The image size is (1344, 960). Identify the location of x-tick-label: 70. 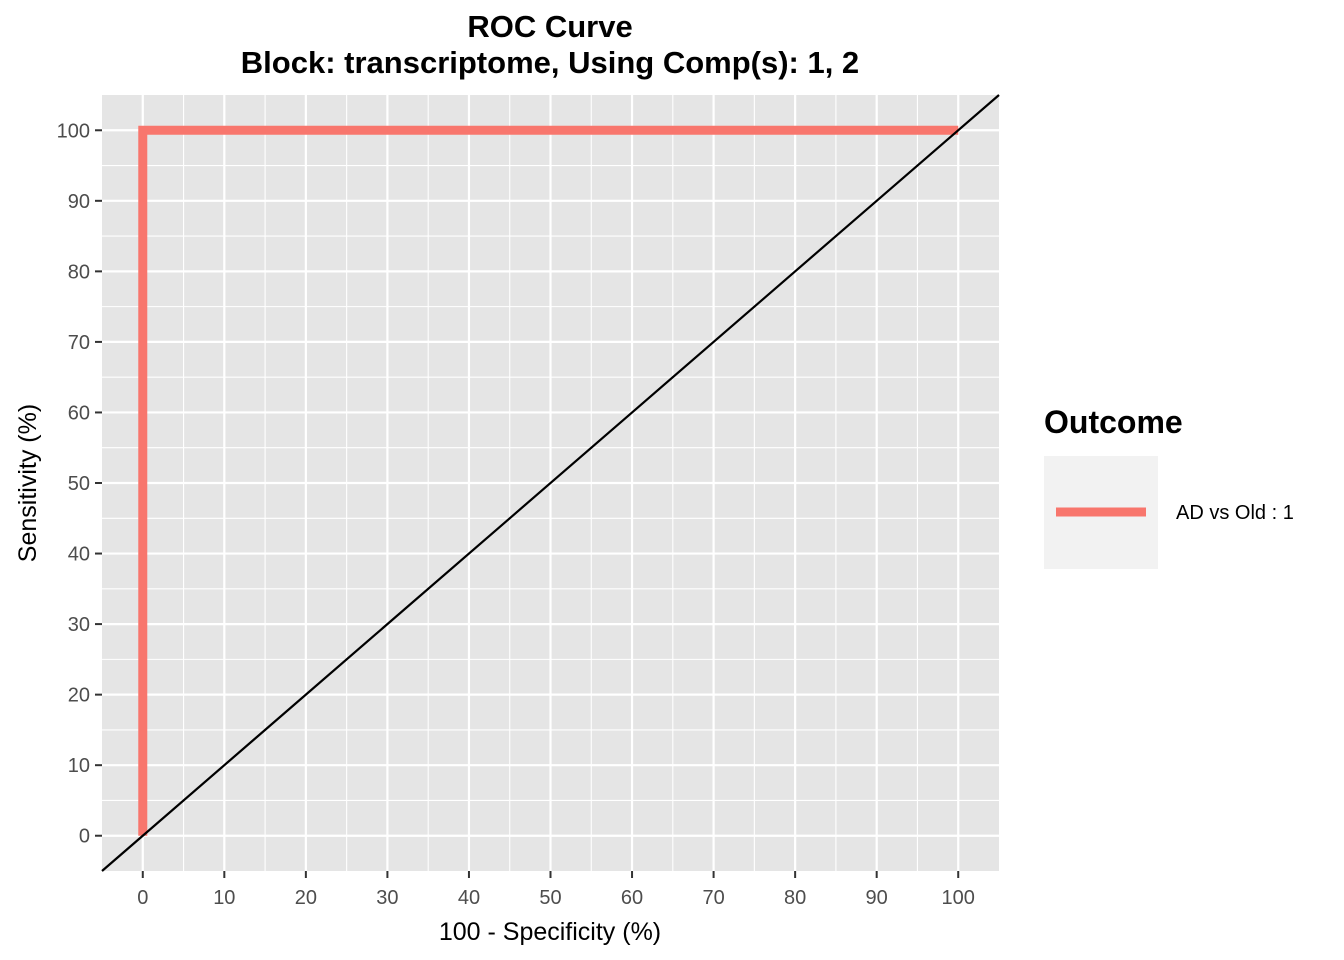
(713, 898).